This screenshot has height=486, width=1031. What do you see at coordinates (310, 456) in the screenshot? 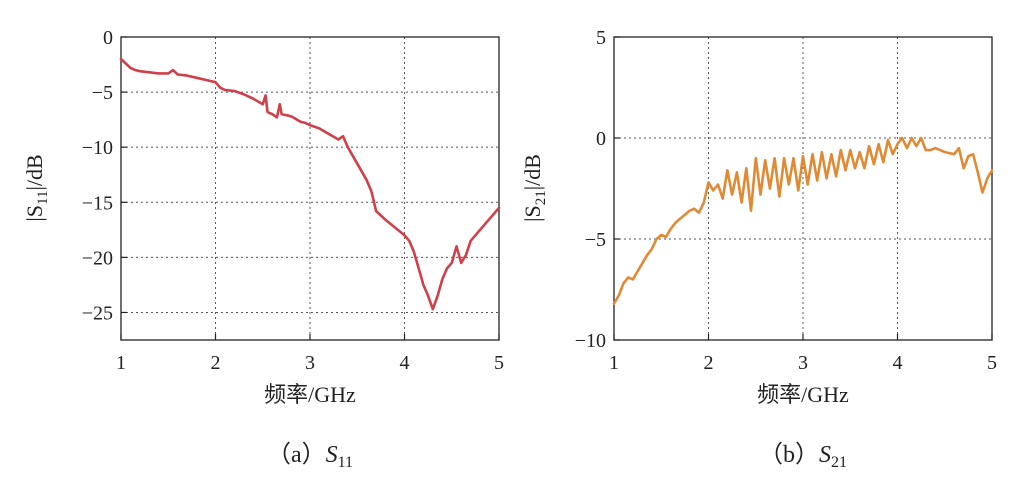
I see `caption-a: （a）S11` at bounding box center [310, 456].